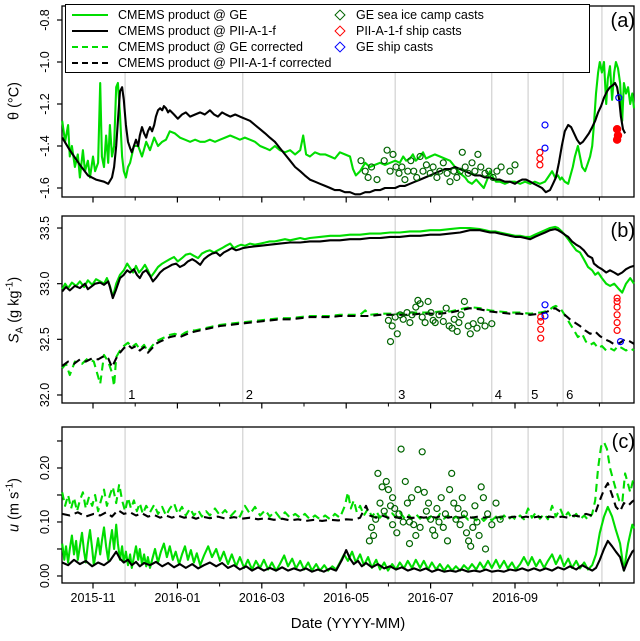  Describe the element at coordinates (93, 598) in the screenshot. I see `x-tick-label: 2015-11` at that location.